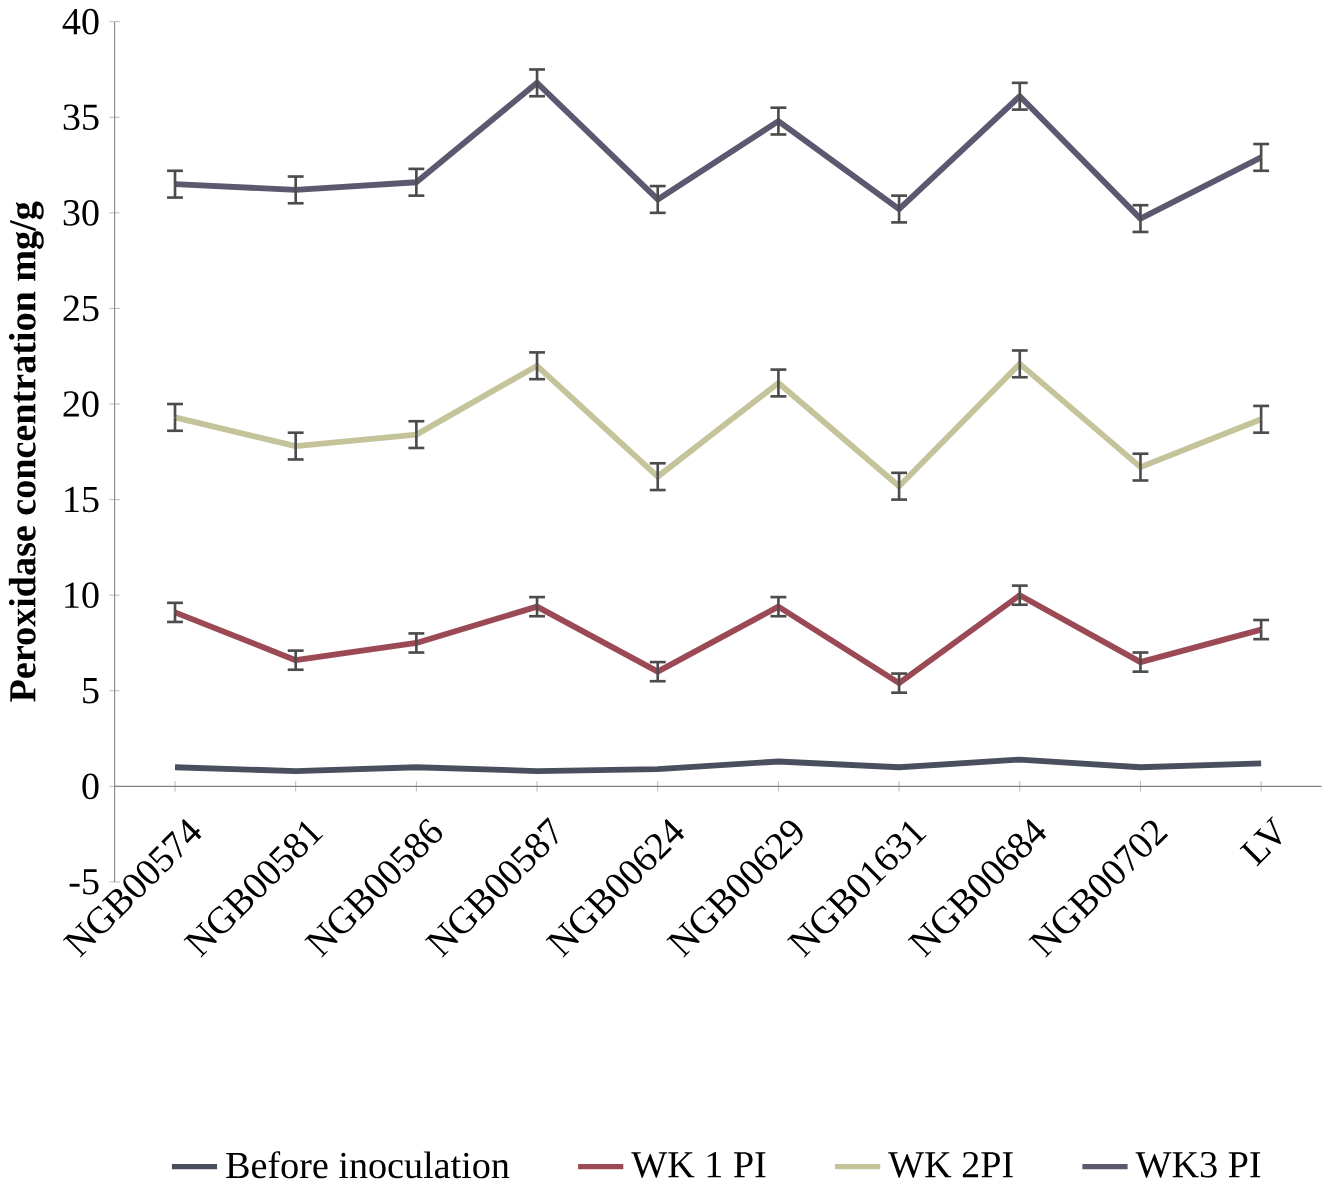 The height and width of the screenshot is (1193, 1322). What do you see at coordinates (698, 1165) in the screenshot?
I see `legend-label: WK 1 PI` at bounding box center [698, 1165].